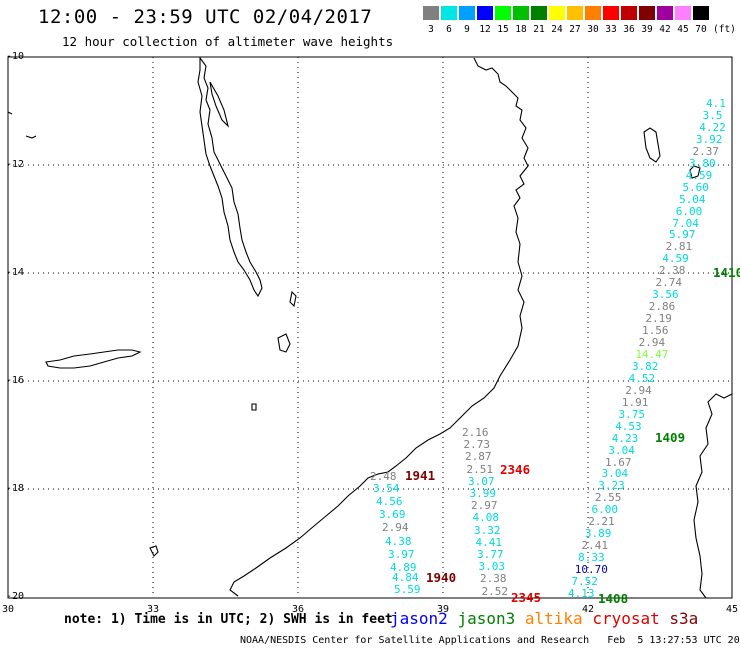 Image resolution: width=740 pixels, height=650 pixels. I want to click on legend-altika: altika, so click(558, 618).